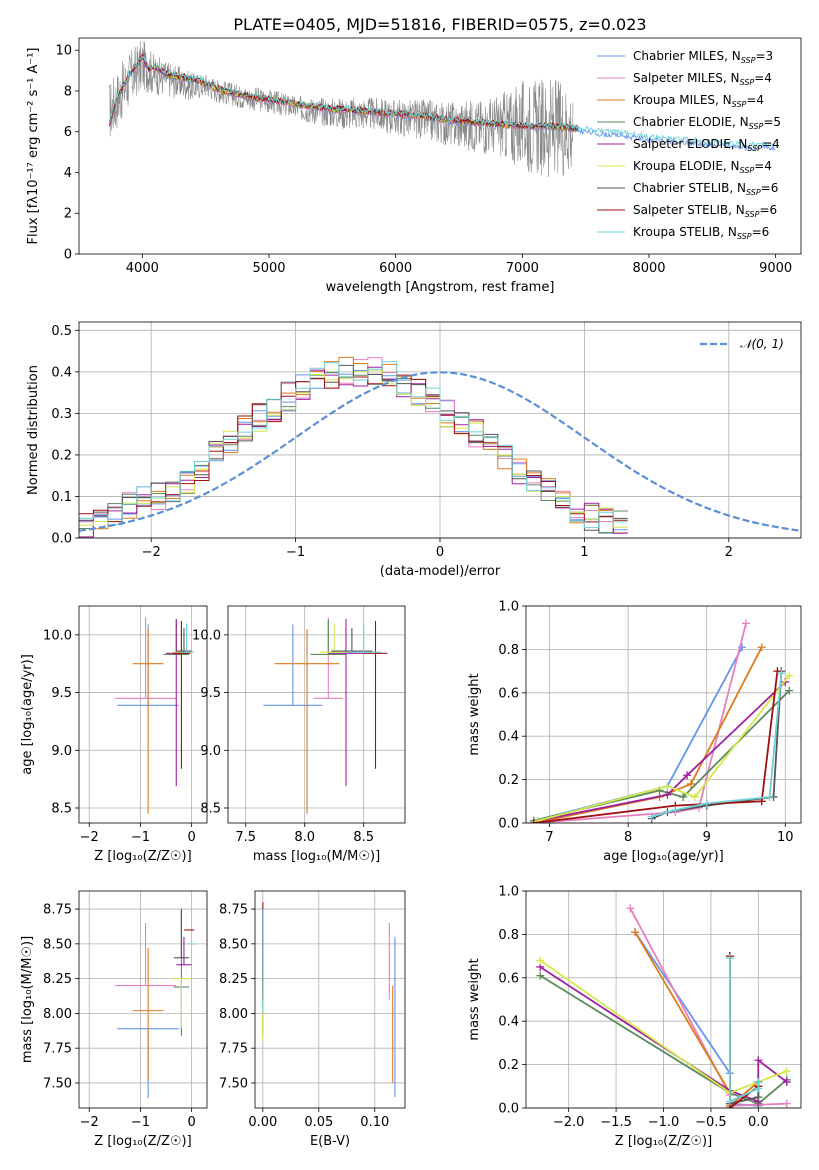 The height and width of the screenshot is (1170, 819). What do you see at coordinates (57, 1083) in the screenshot?
I see `y-tick-label: 7.50` at bounding box center [57, 1083].